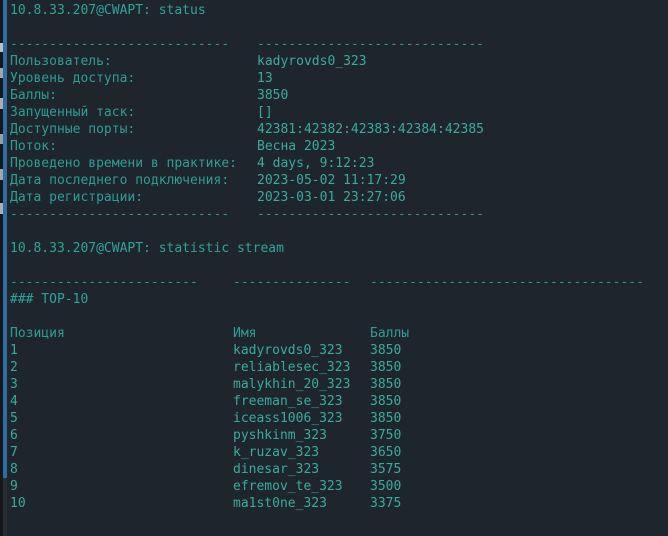  What do you see at coordinates (370, 129) in the screenshot?
I see `status-value: 42381:42382:42383:42384:42385` at bounding box center [370, 129].